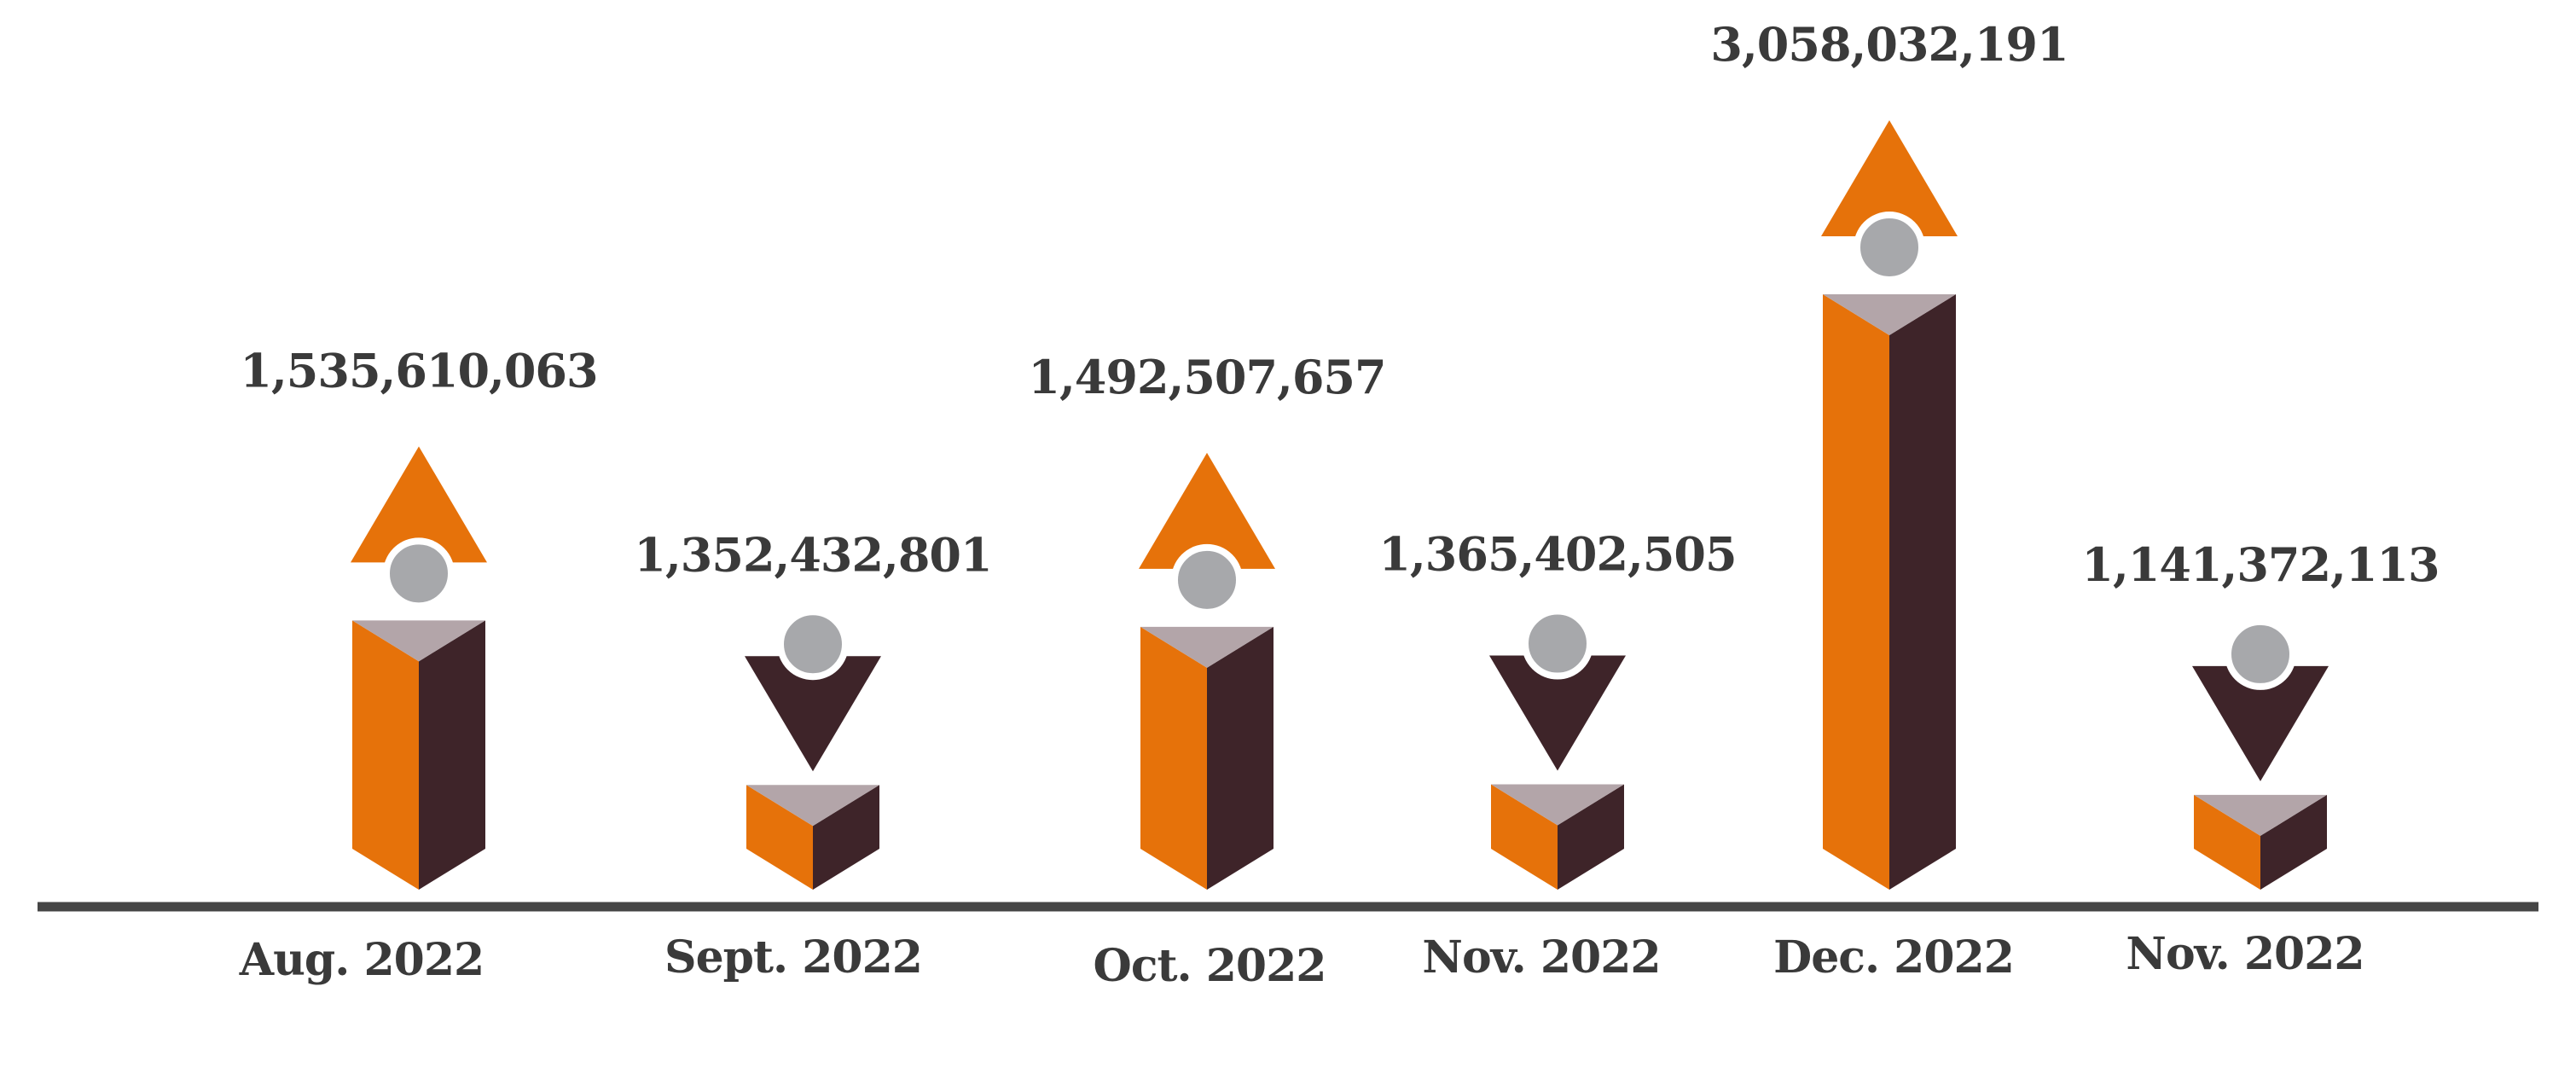 The width and height of the screenshot is (2576, 1085). What do you see at coordinates (2260, 564) in the screenshot?
I see `value-label: 1,141,372,113` at bounding box center [2260, 564].